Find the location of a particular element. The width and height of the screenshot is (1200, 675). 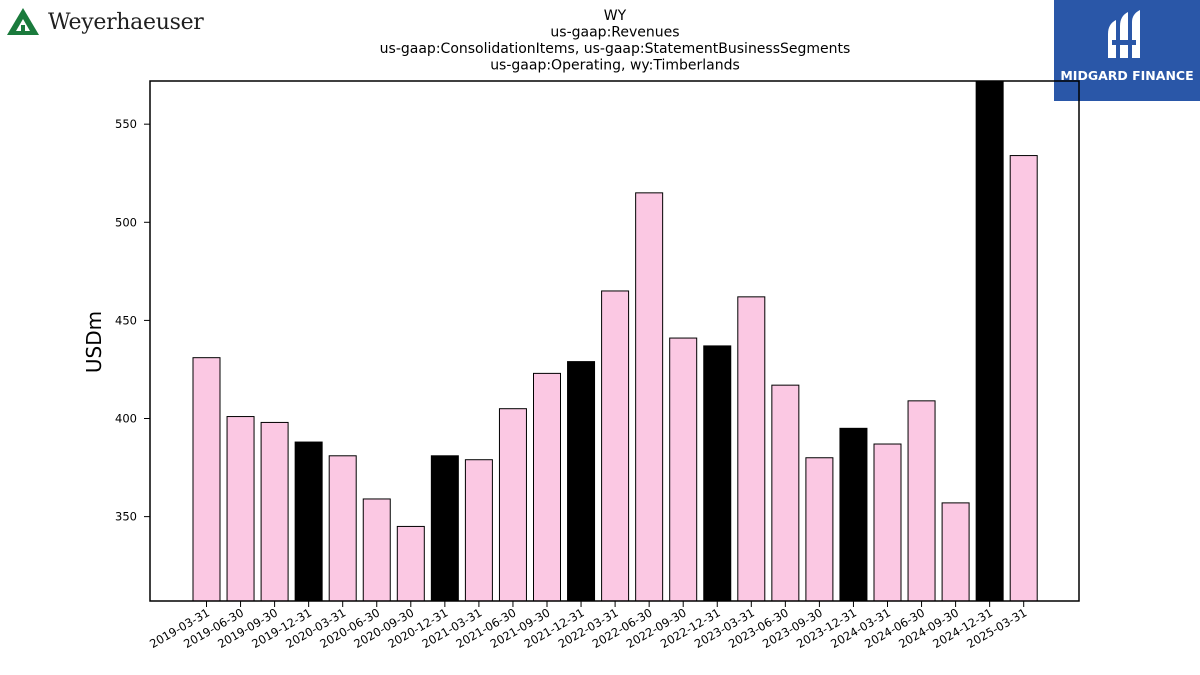

chart-title-line: us-gaap:Revenues is located at coordinates (614, 33).